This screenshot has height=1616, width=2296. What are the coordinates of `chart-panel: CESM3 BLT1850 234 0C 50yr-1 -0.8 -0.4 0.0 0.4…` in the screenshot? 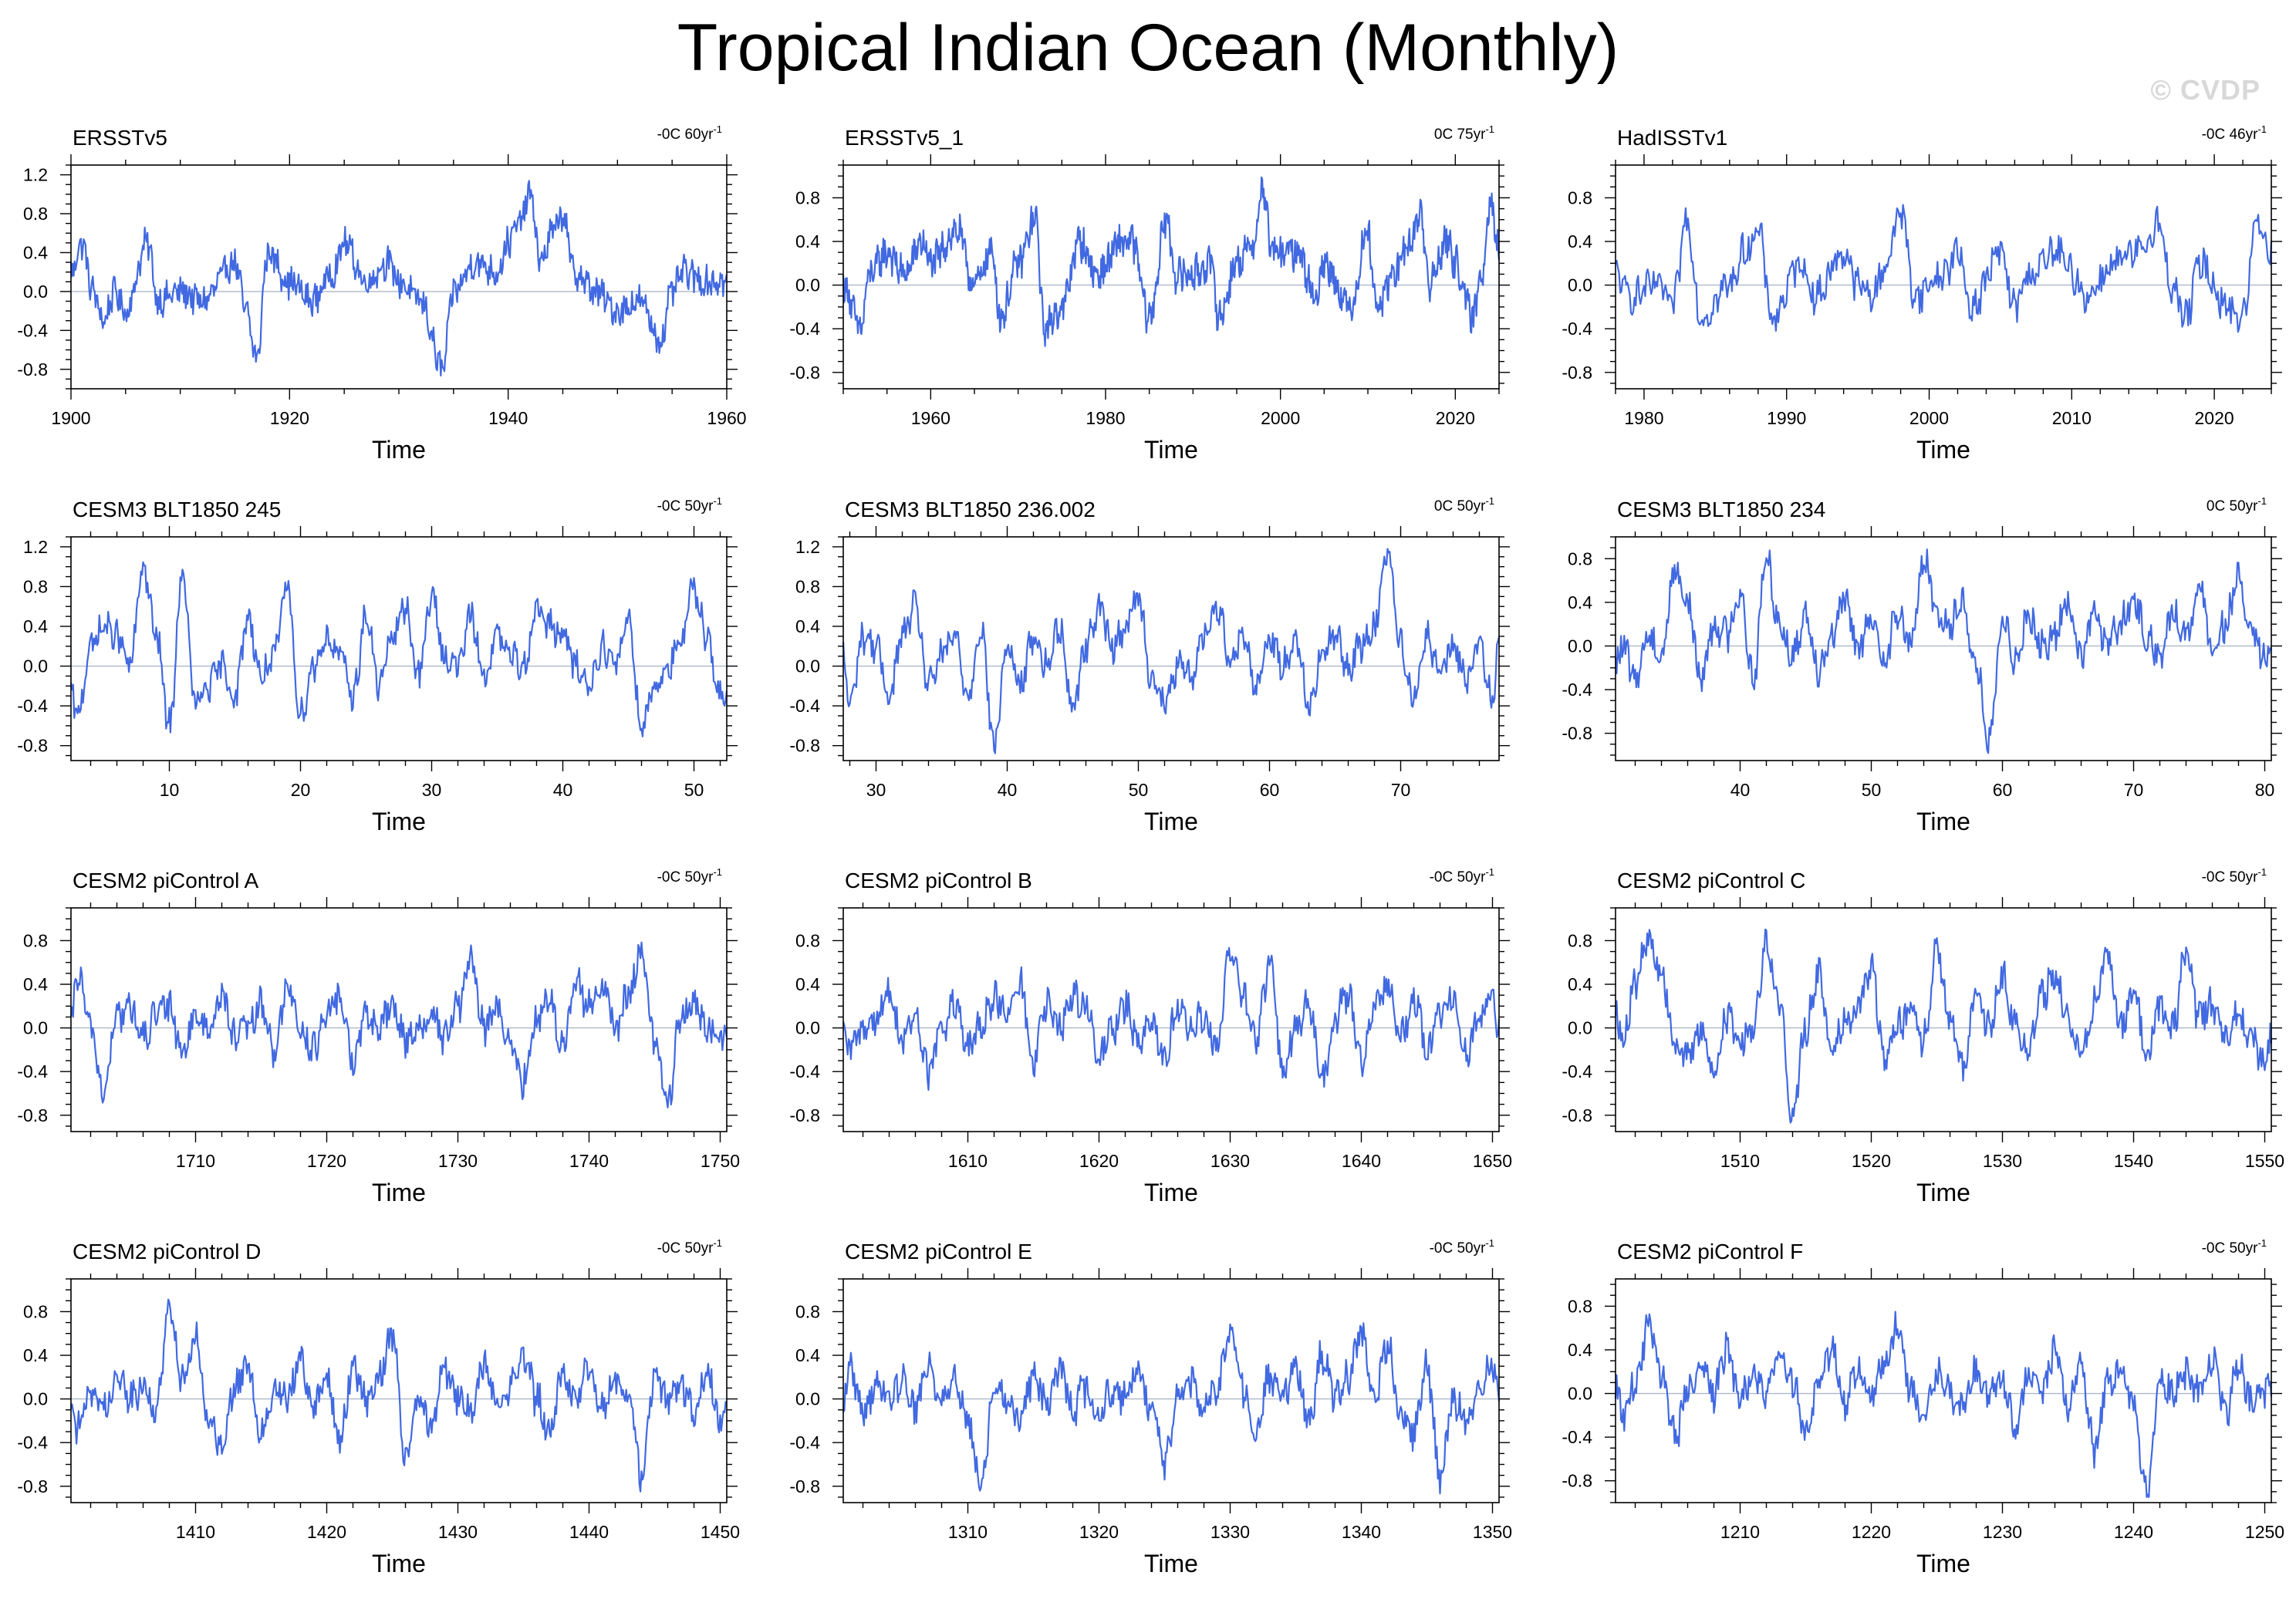 It's located at (1922, 665).